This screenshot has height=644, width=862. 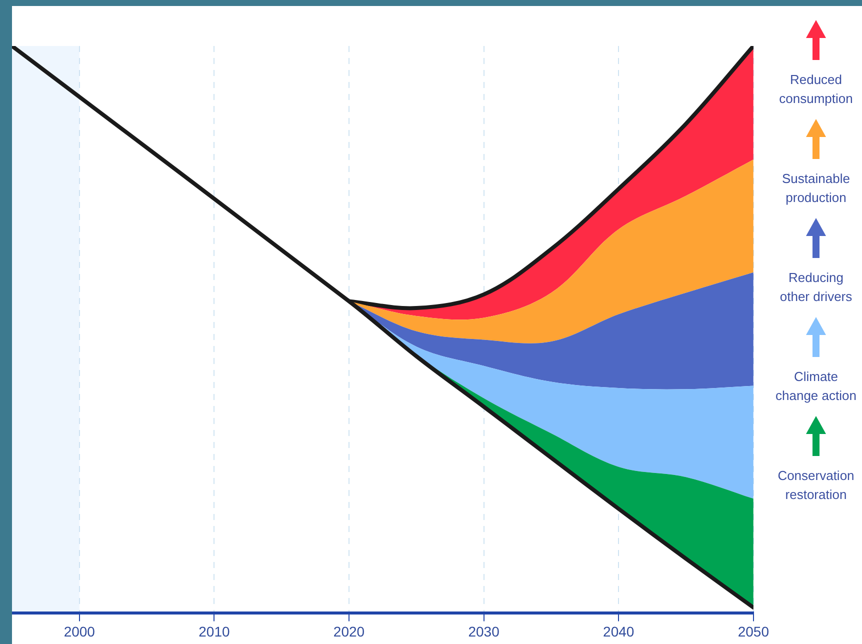 What do you see at coordinates (816, 188) in the screenshot?
I see `text: Sustainable production` at bounding box center [816, 188].